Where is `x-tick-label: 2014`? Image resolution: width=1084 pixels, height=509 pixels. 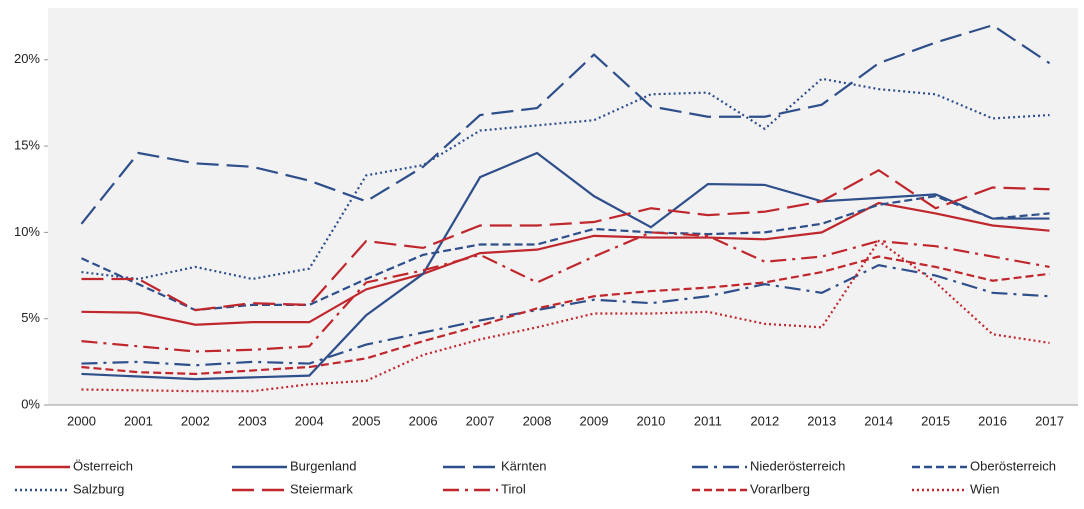 x-tick-label: 2014 is located at coordinates (878, 420).